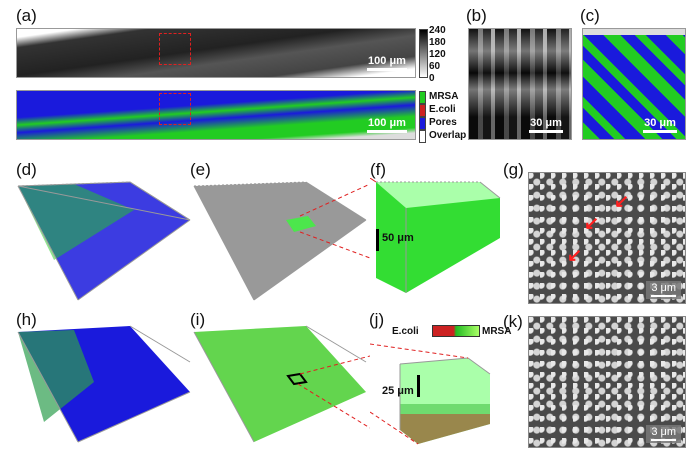 The image size is (696, 454). Describe the element at coordinates (513, 169) in the screenshot. I see `panel-label-g: (g)` at that location.